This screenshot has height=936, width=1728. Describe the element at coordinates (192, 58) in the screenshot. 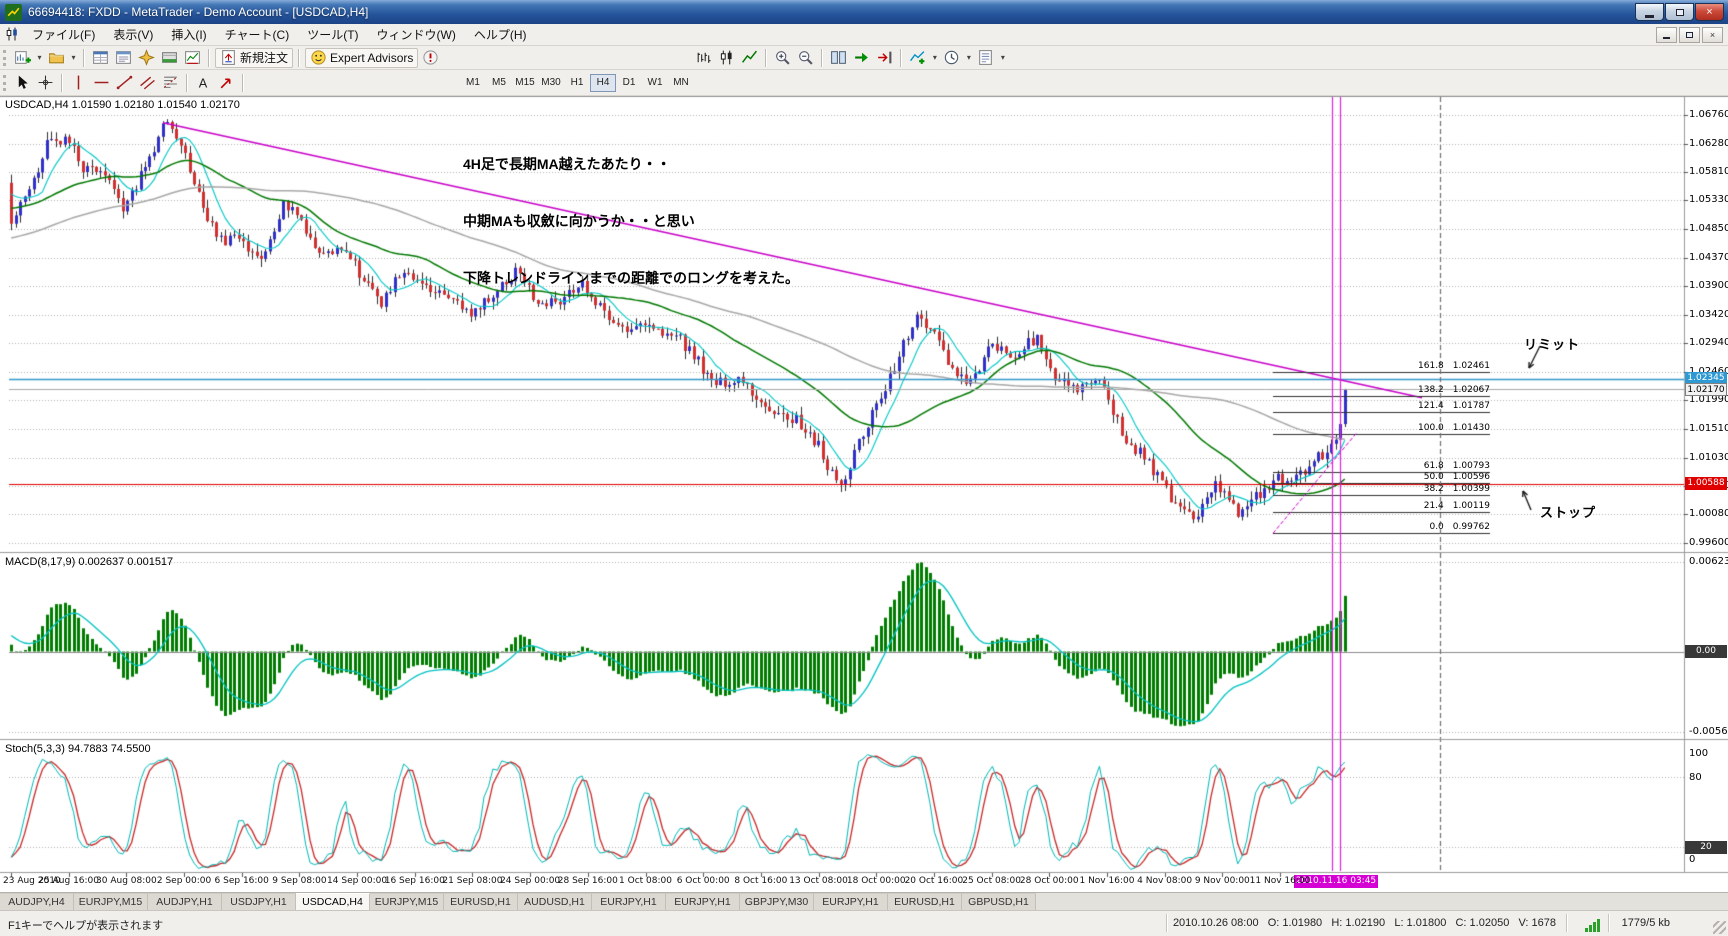

I see `toolbar-button-strategy-tester` at that location.